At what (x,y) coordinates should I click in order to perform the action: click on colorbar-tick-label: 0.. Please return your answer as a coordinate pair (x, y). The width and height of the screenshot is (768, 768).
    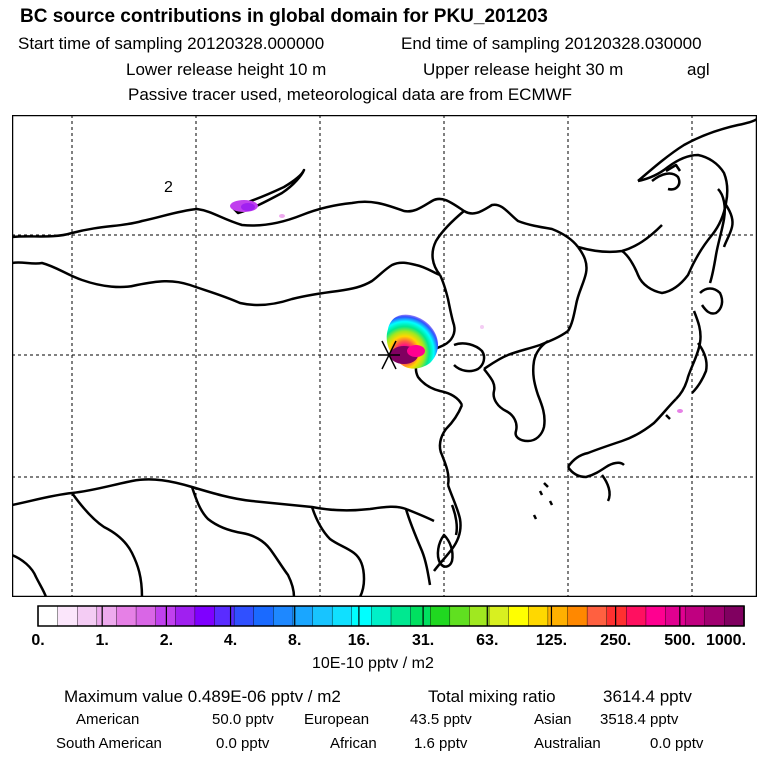
    Looking at the image, I should click on (37, 640).